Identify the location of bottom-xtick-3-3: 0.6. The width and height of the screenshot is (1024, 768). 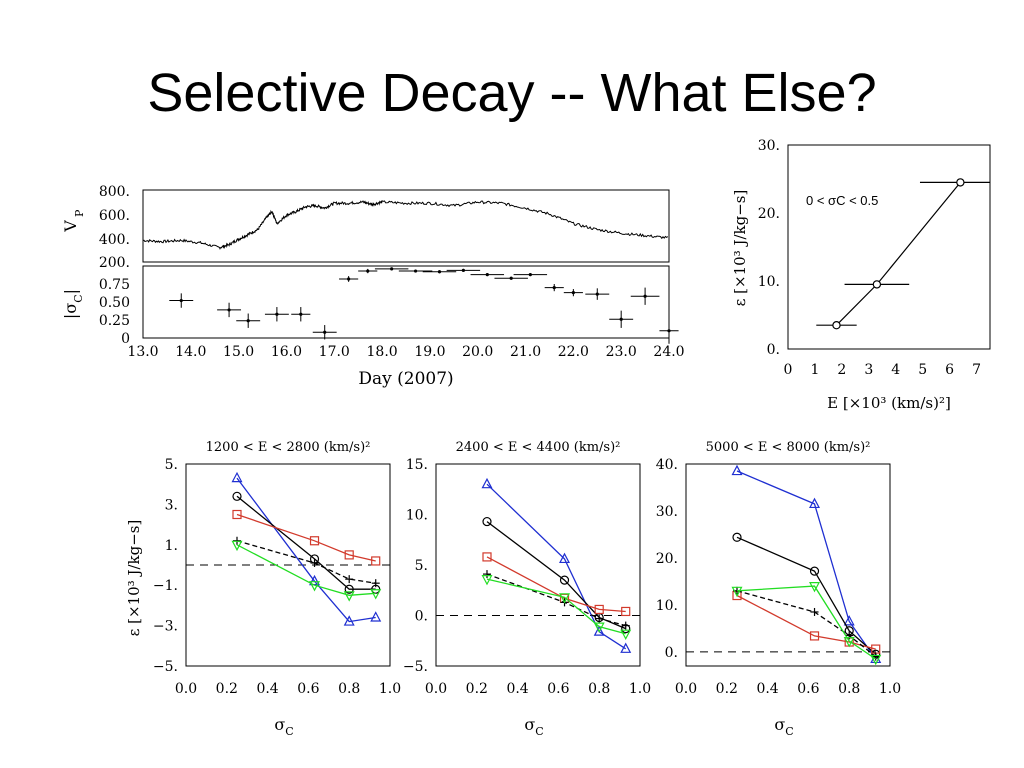
(808, 689).